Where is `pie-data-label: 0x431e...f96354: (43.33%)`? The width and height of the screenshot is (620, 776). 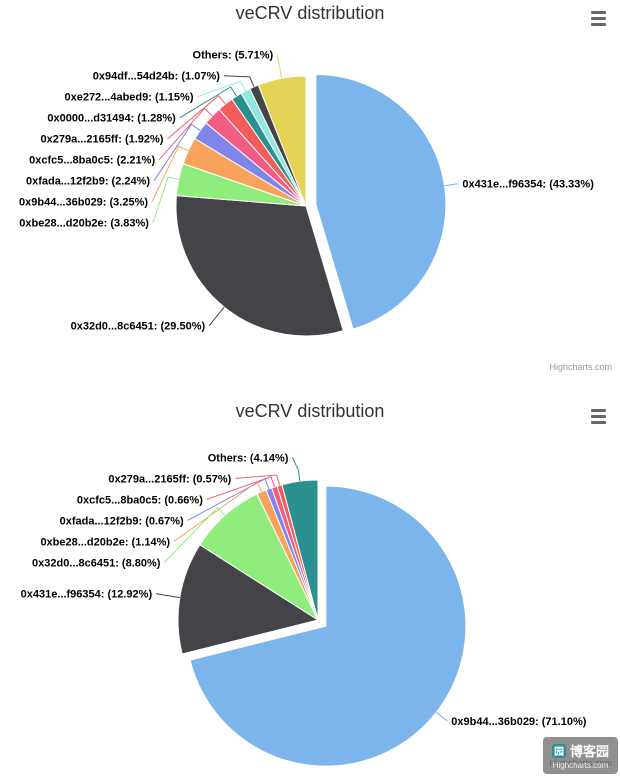
pie-data-label: 0x431e...f96354: (43.33%) is located at coordinates (528, 185).